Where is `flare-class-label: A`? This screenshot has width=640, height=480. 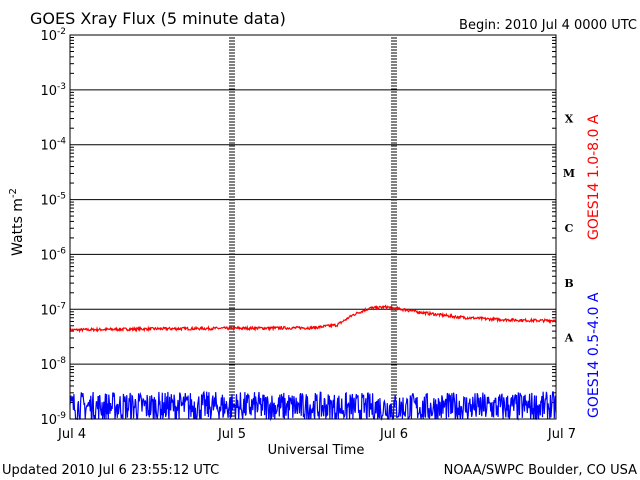
flare-class-label: A is located at coordinates (569, 338).